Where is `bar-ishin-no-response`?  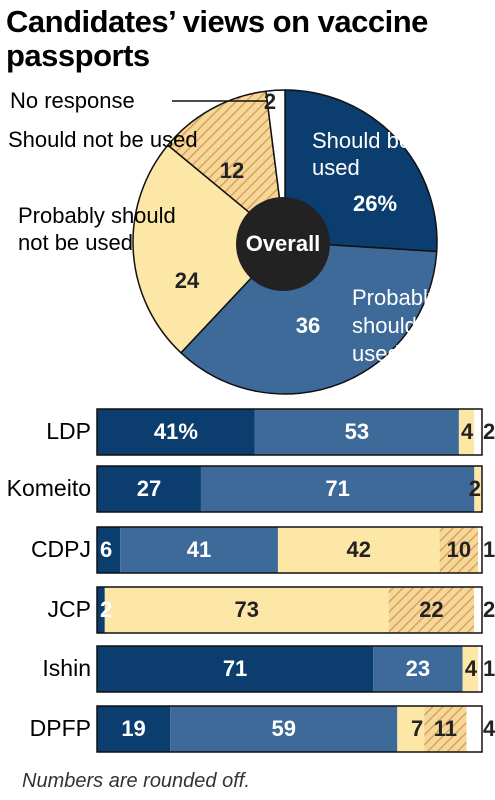
bar-ishin-no-response is located at coordinates (480, 669).